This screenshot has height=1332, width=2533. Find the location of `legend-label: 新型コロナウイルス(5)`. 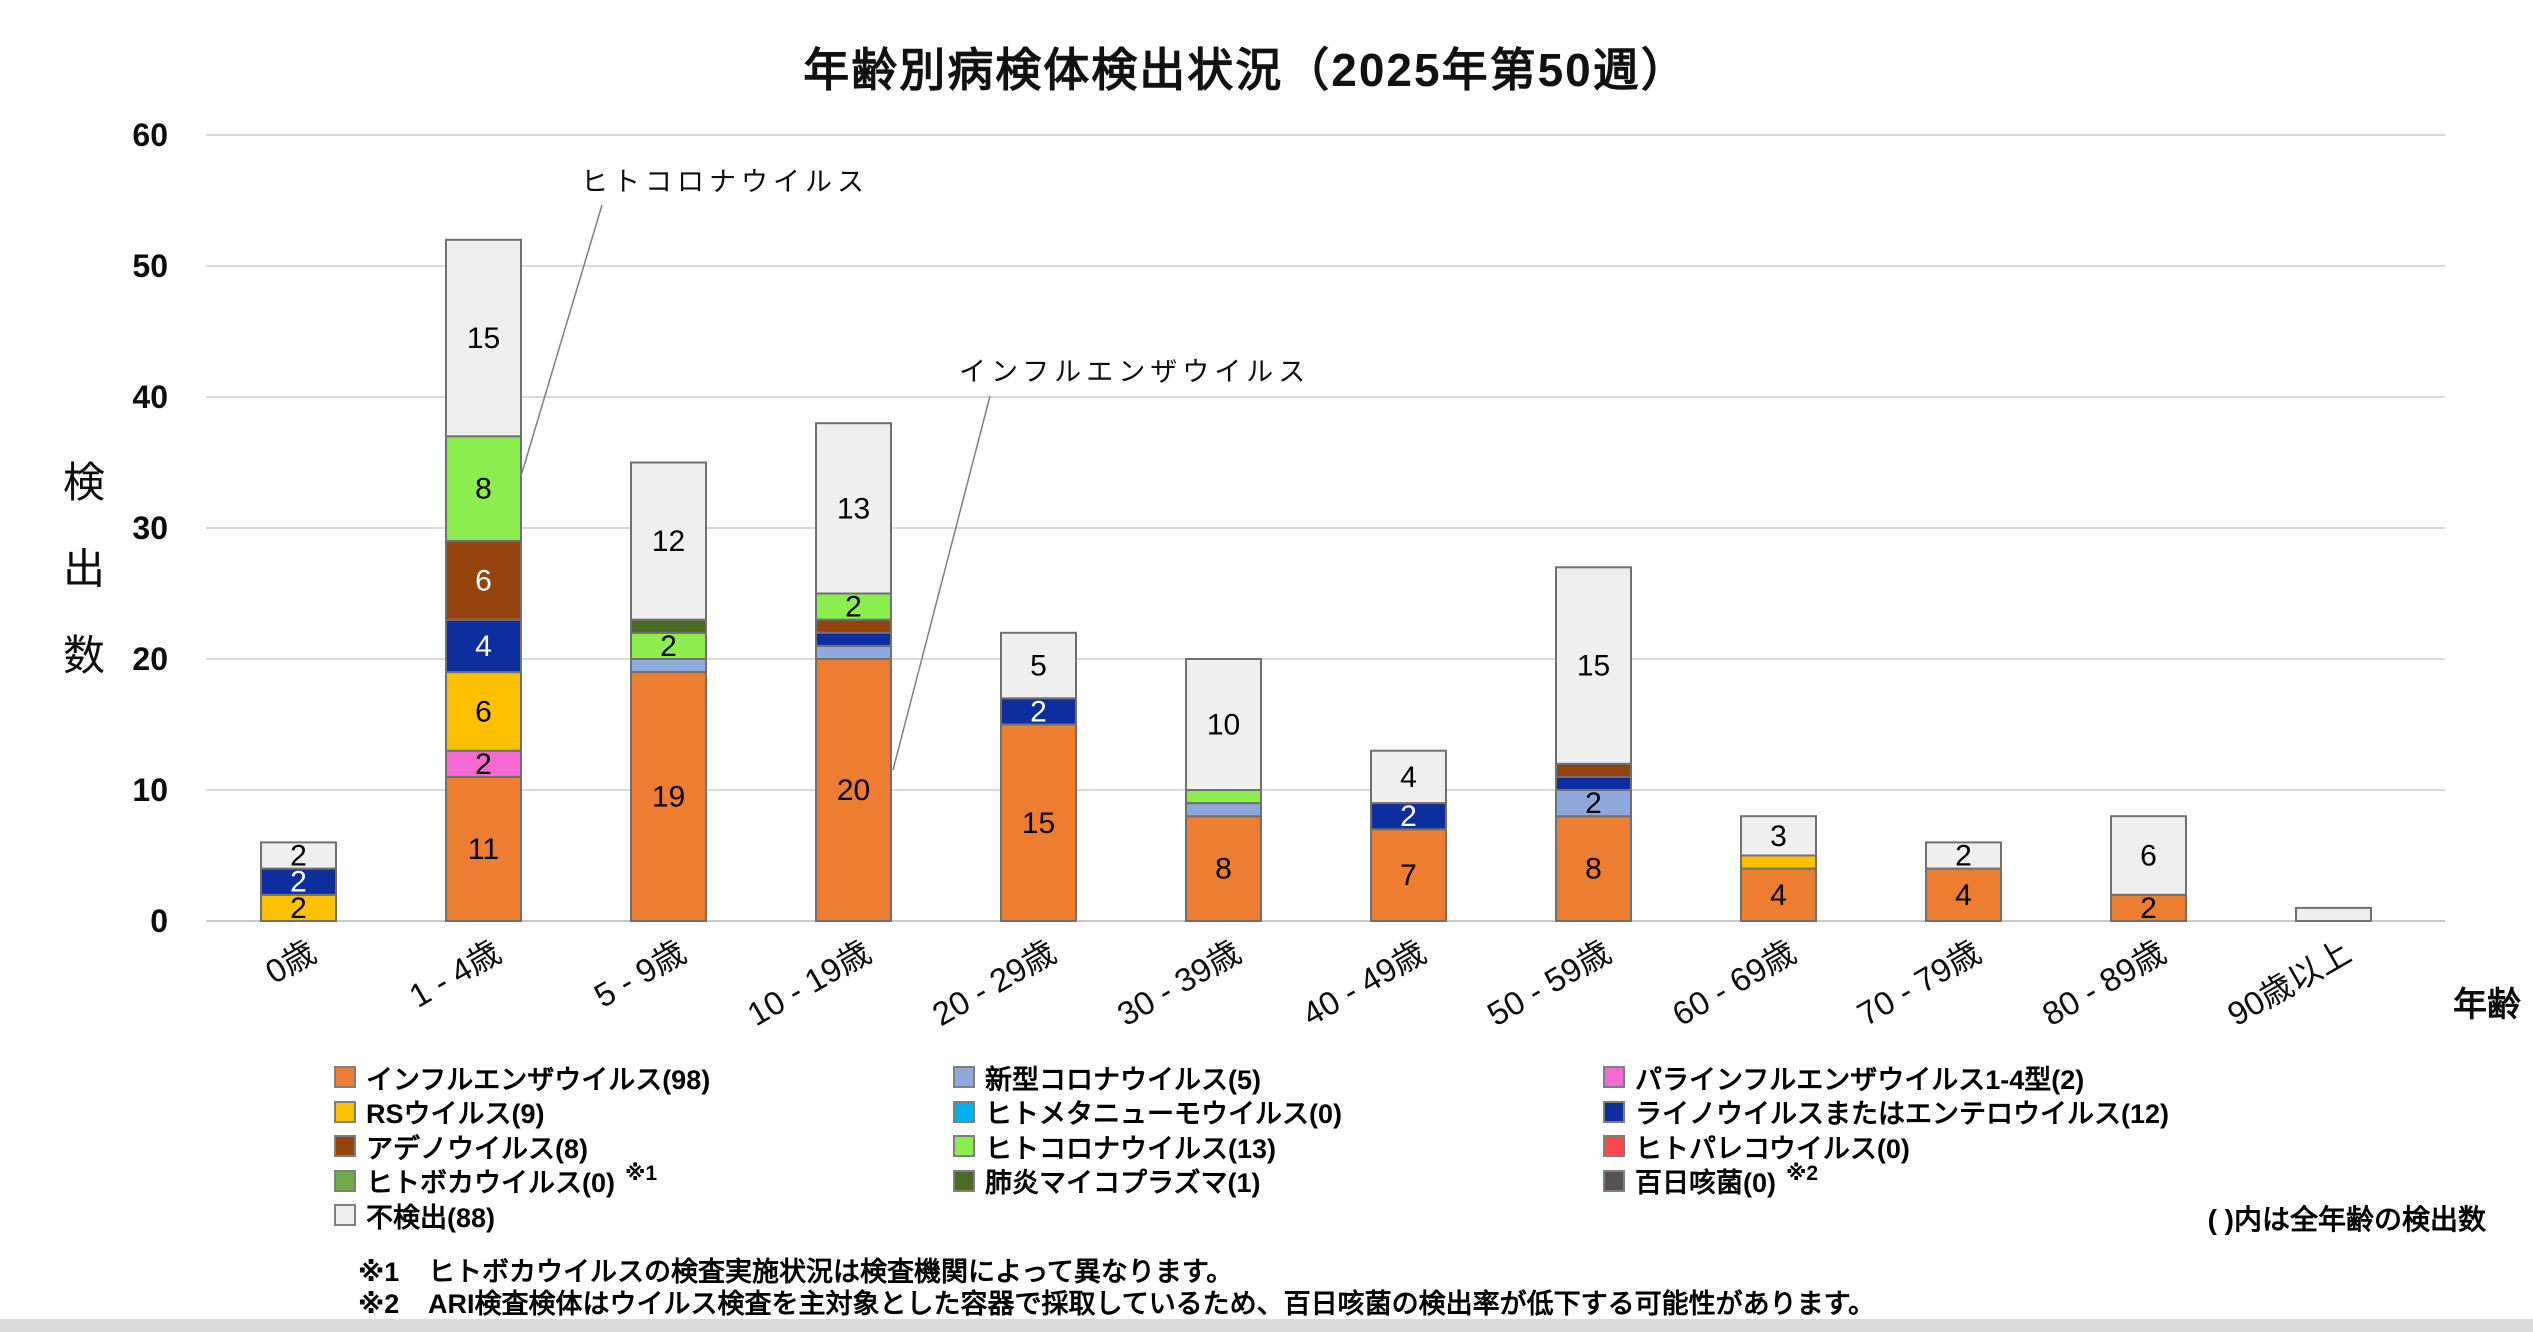

legend-label: 新型コロナウイルス(5) is located at coordinates (1123, 1079).